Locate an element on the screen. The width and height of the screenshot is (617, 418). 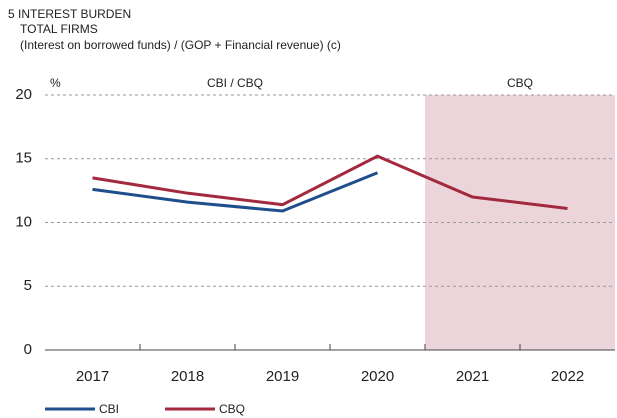
y-axis-label: % is located at coordinates (55, 83).